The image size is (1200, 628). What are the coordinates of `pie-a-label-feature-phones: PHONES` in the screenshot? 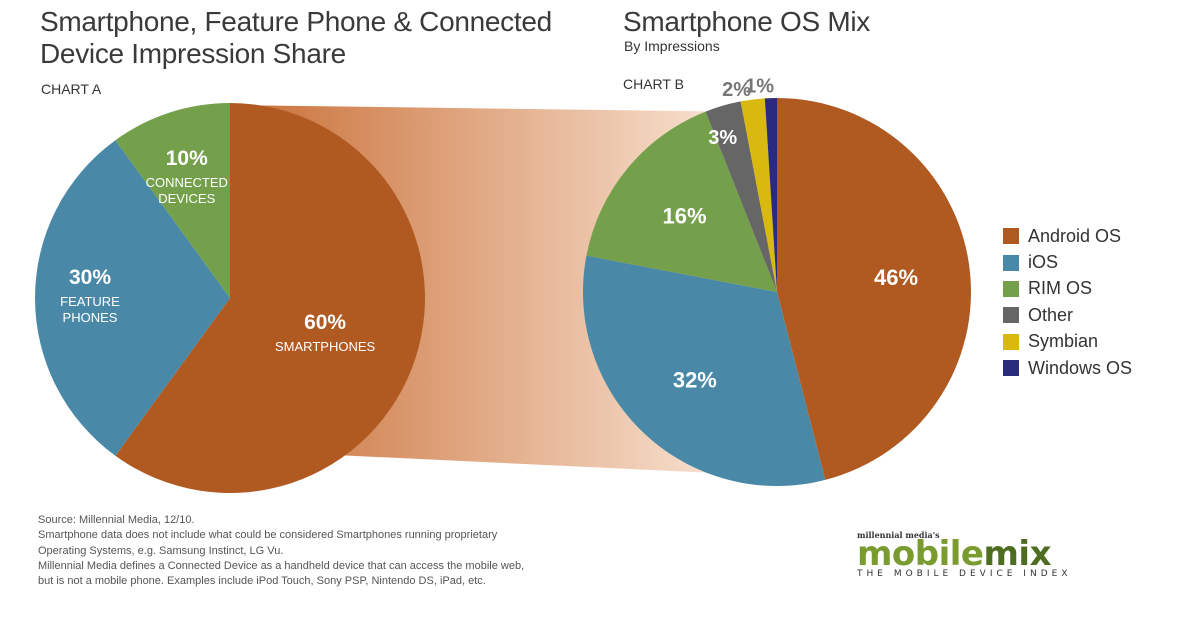 It's located at (90, 317).